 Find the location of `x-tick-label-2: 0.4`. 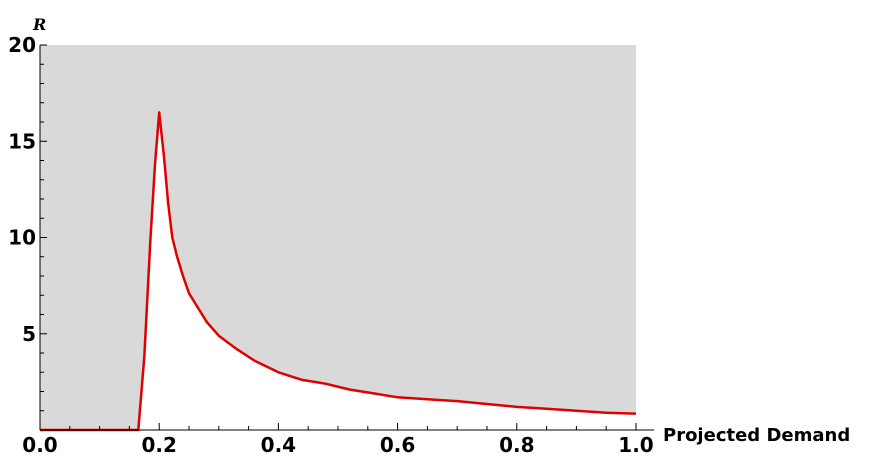

x-tick-label-2: 0.4 is located at coordinates (278, 445).